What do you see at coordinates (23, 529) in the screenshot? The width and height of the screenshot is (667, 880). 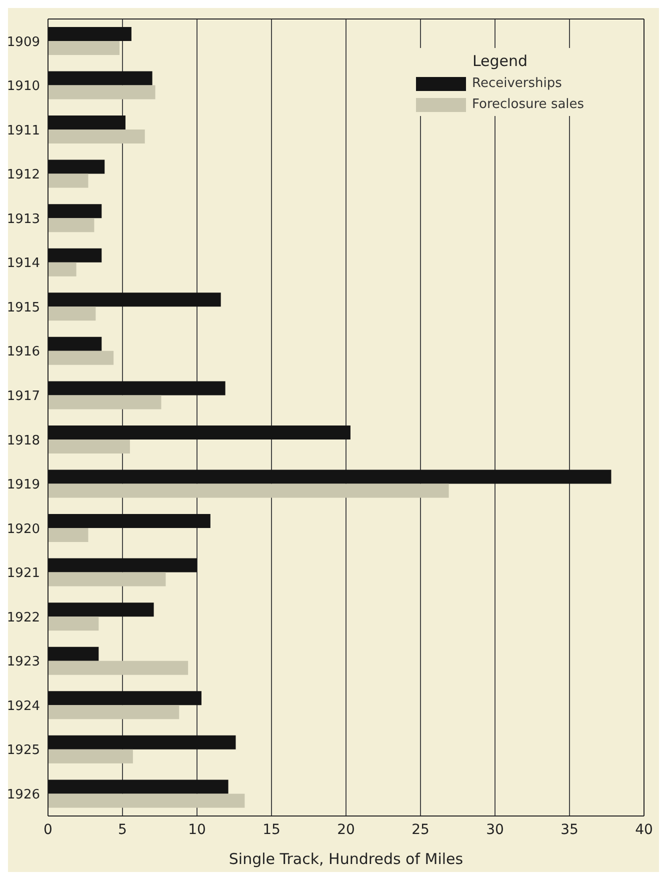 I see `y-tick-label: 1920` at bounding box center [23, 529].